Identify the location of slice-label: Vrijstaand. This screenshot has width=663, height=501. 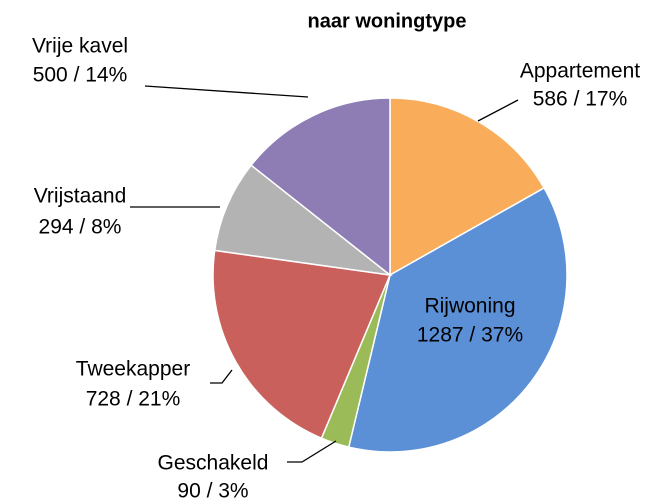
(80, 196).